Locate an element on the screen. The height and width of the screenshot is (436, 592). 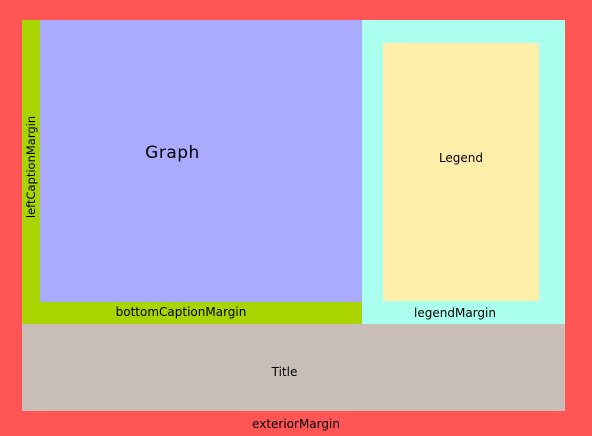
legend-margin-label: legendMargin is located at coordinates (455, 313).